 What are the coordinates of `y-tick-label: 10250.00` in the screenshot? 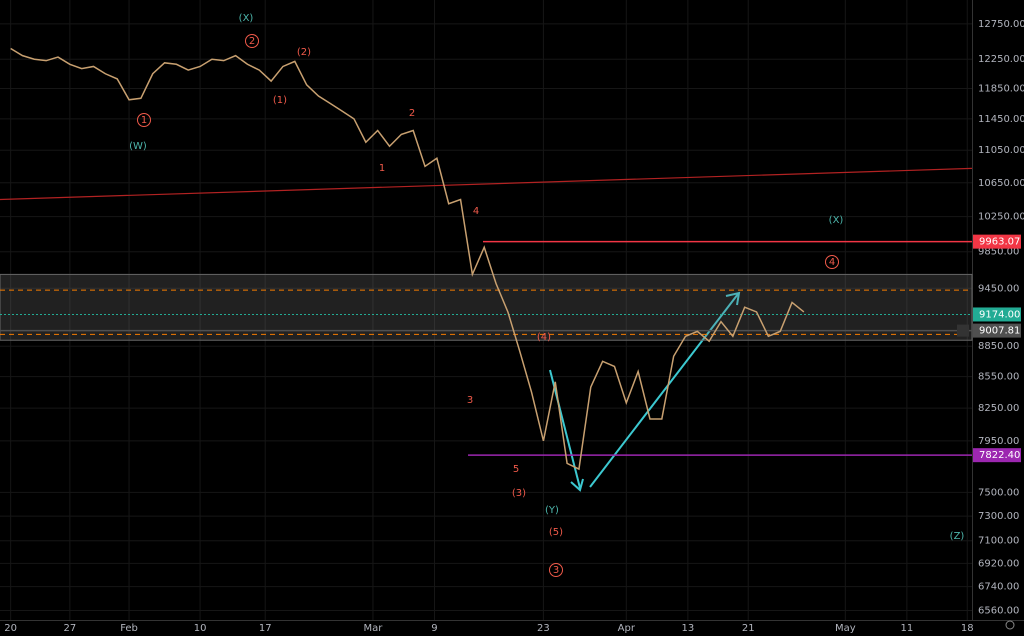 It's located at (1001, 217).